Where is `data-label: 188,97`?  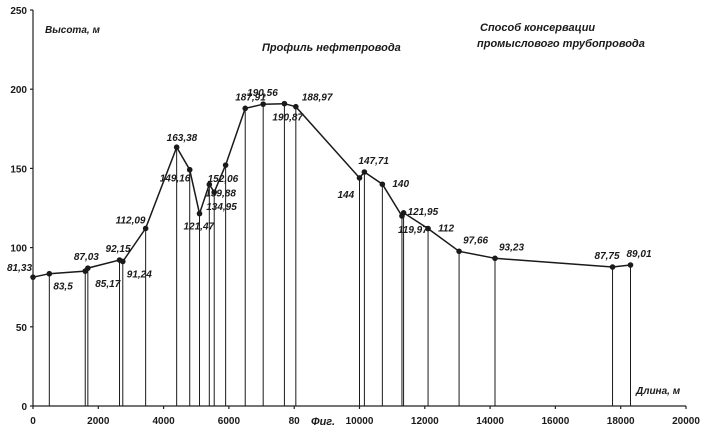 data-label: 188,97 is located at coordinates (317, 98).